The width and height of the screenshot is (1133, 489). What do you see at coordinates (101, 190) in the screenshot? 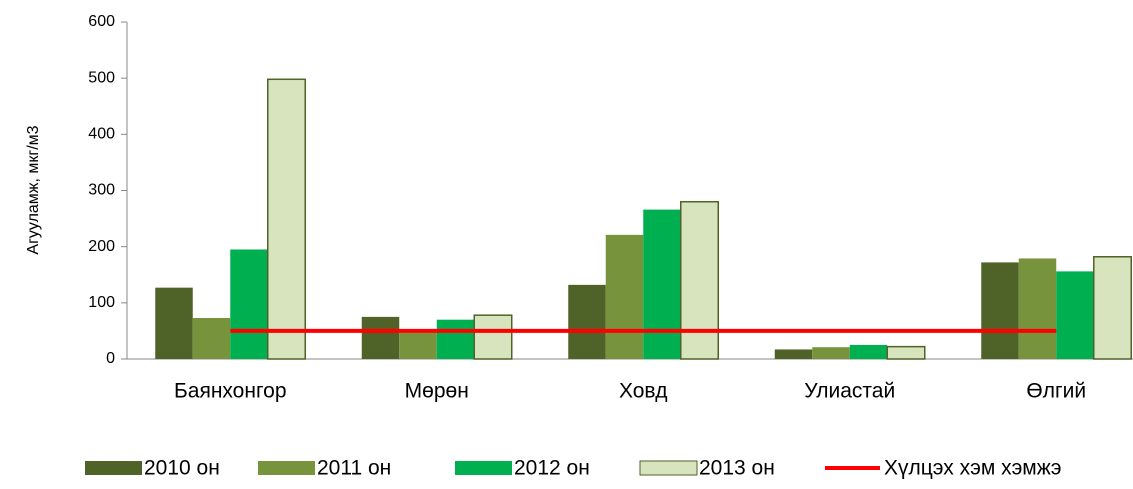
I see `y-tick-label: 300` at bounding box center [101, 190].